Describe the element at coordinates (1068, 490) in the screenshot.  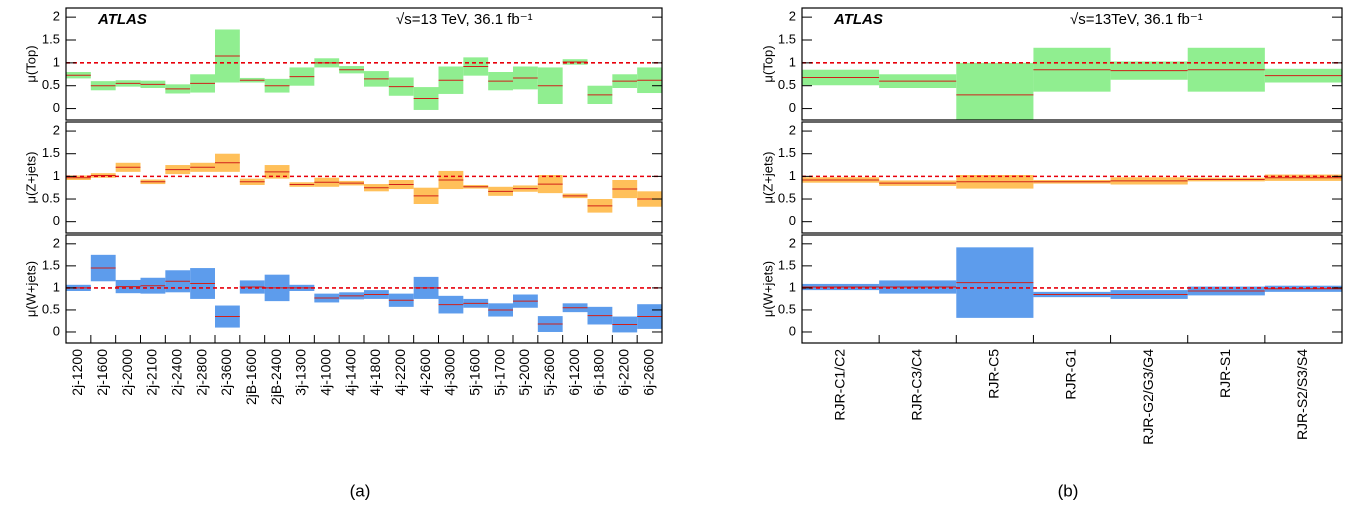
I see `caption: (b)` at that location.